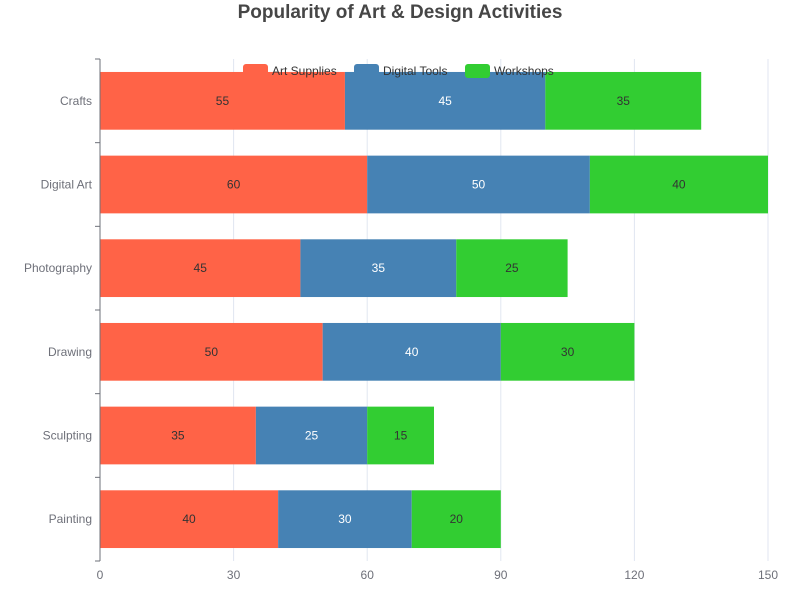 The width and height of the screenshot is (800, 600). I want to click on x-tick-label: 120, so click(634, 575).